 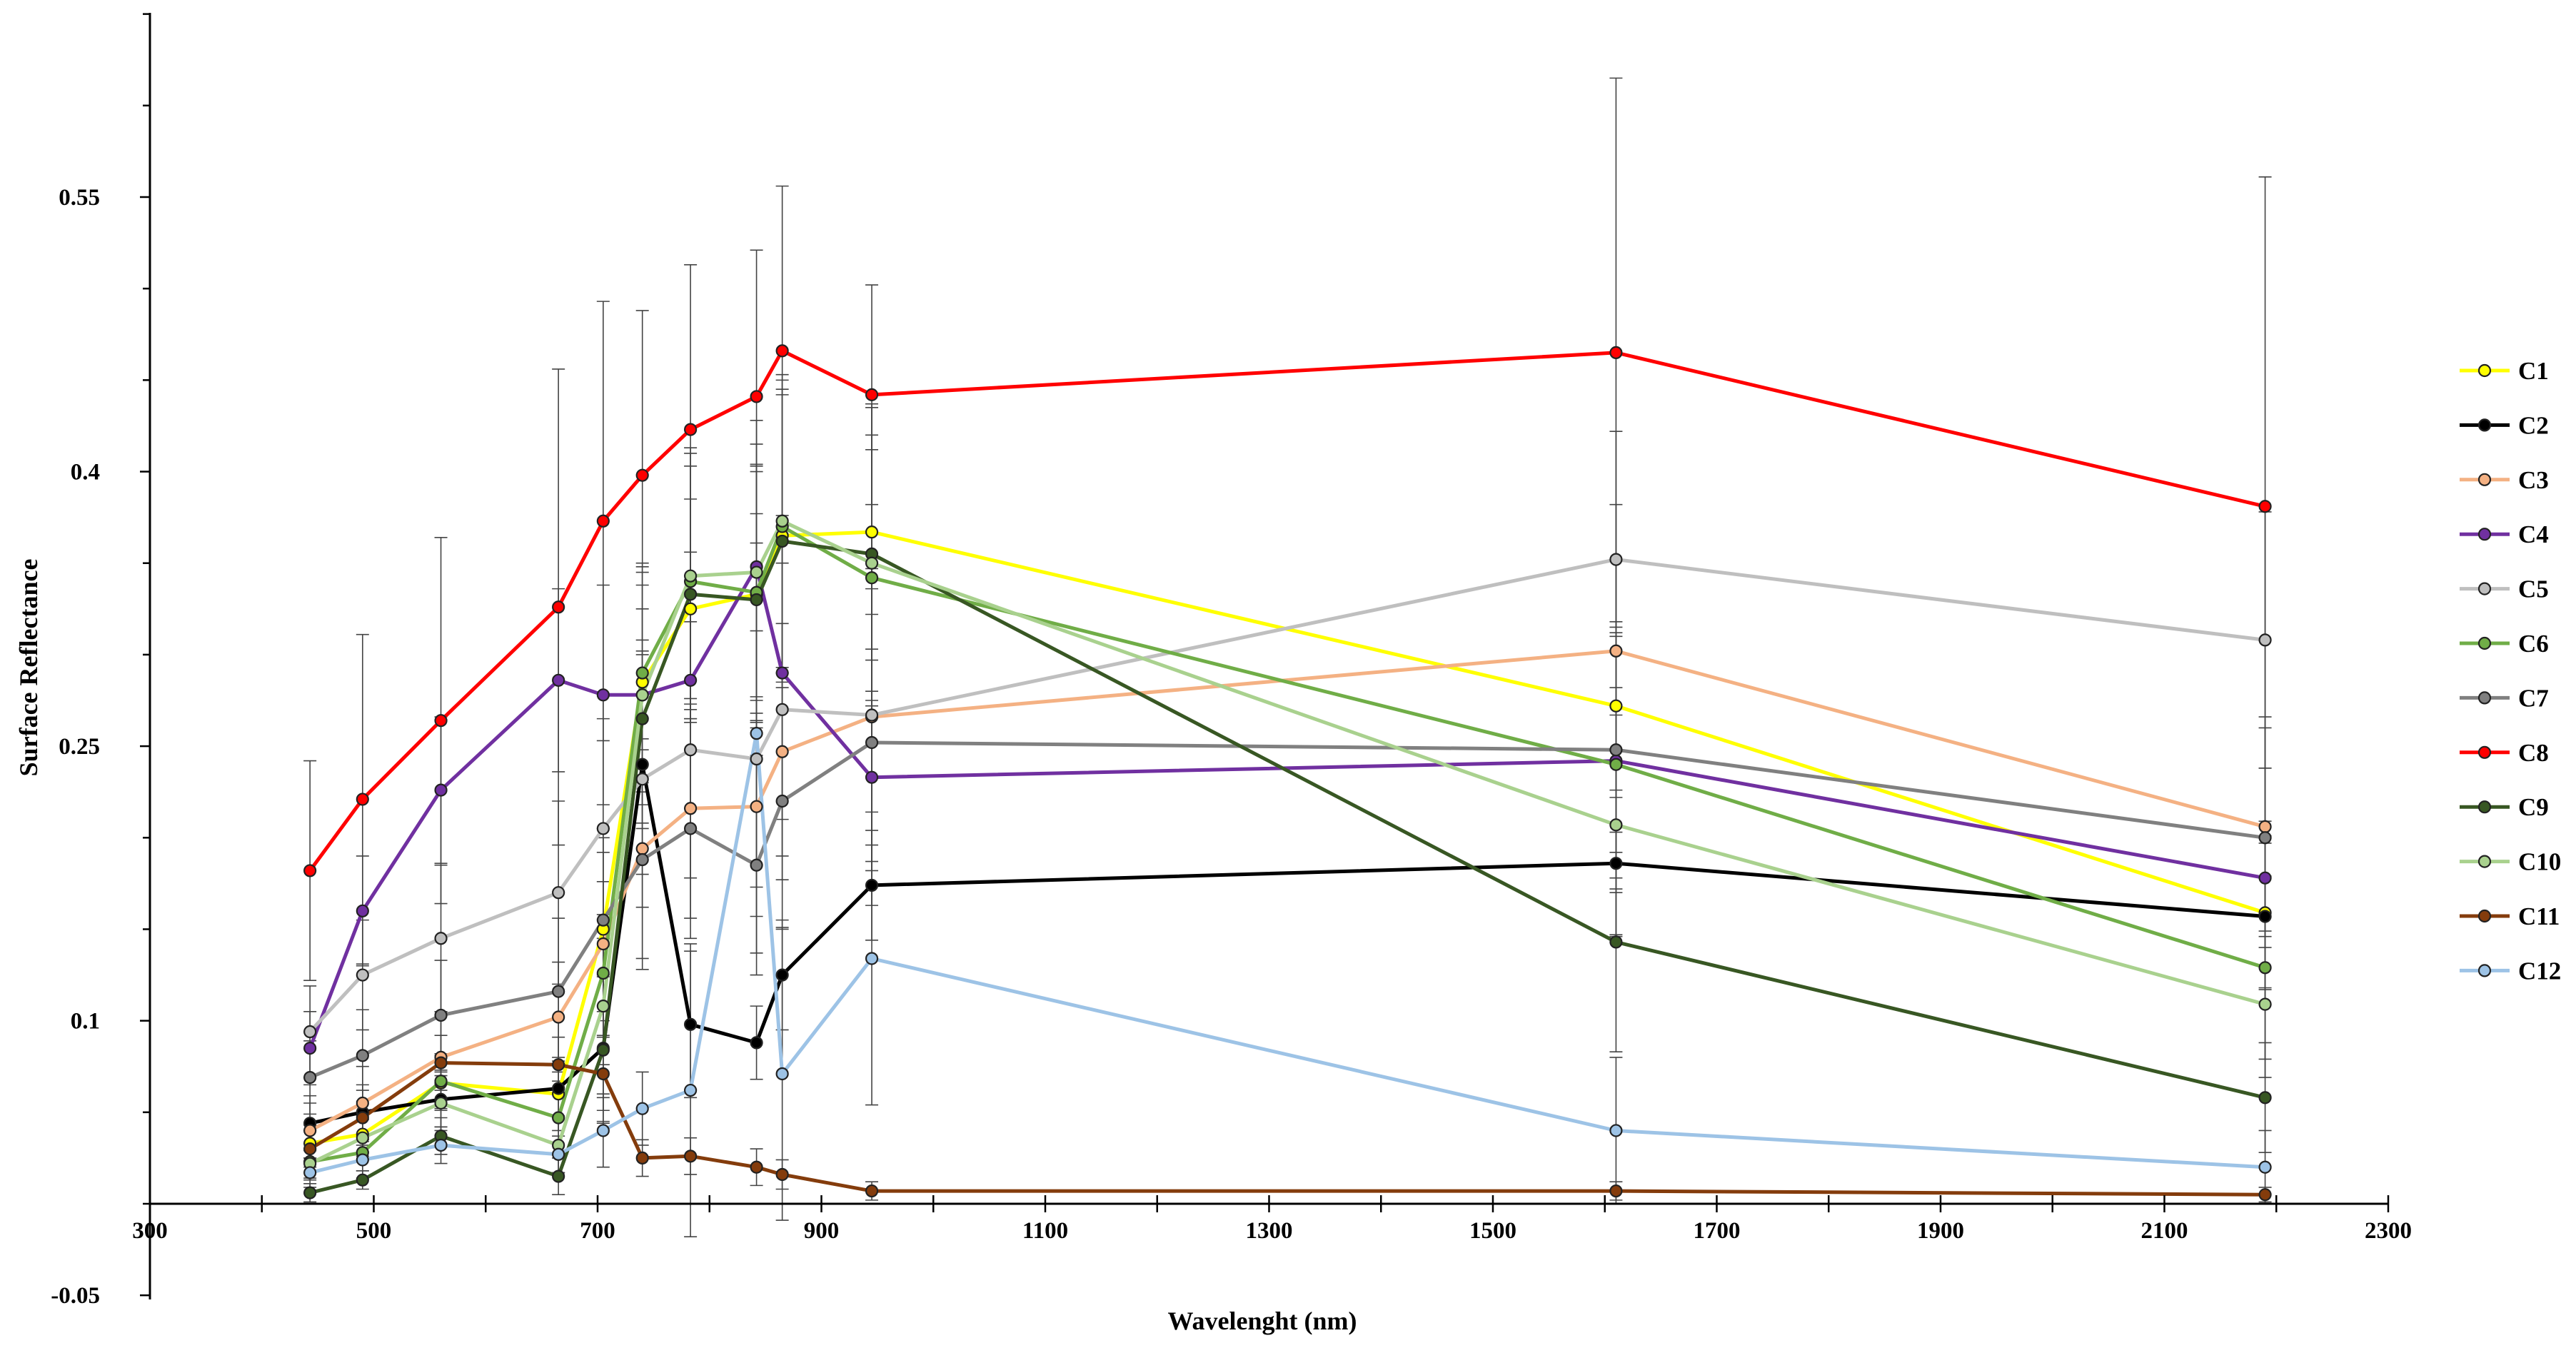 I want to click on legend-label-c5: C5, so click(x=2533, y=589).